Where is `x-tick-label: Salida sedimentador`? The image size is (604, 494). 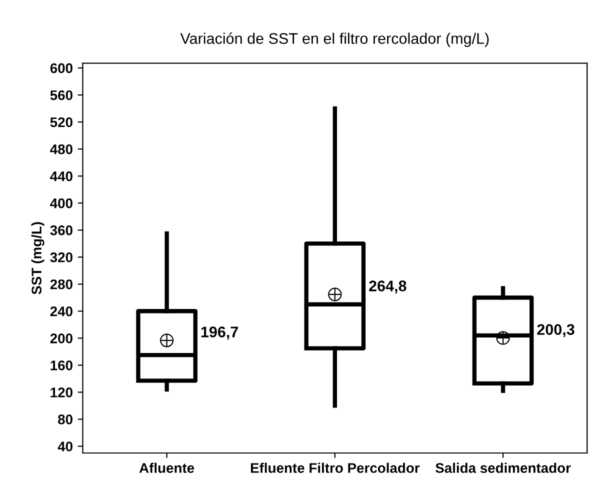 x-tick-label: Salida sedimentador is located at coordinates (503, 467).